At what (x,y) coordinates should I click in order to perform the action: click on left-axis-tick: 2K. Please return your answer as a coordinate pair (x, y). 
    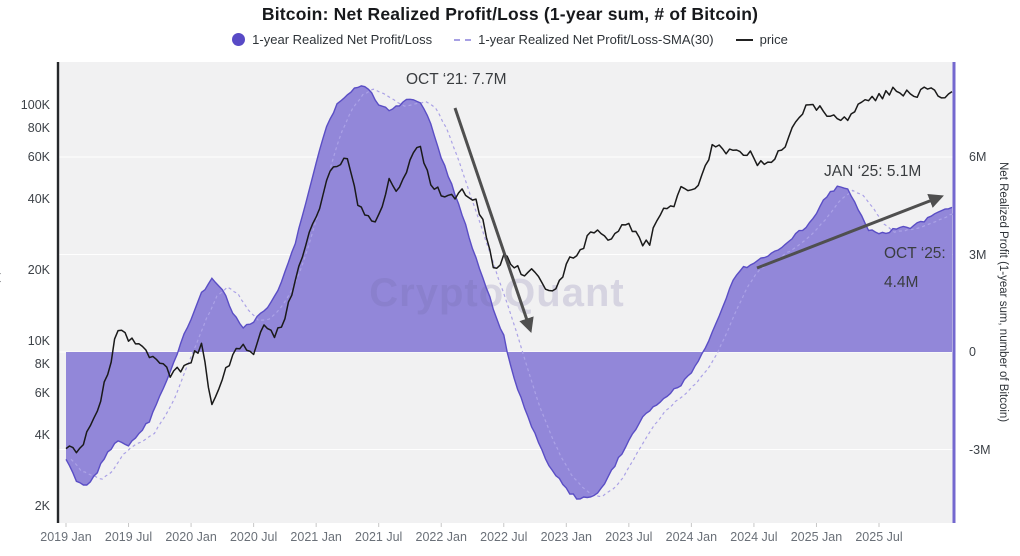
    Looking at the image, I should click on (42, 505).